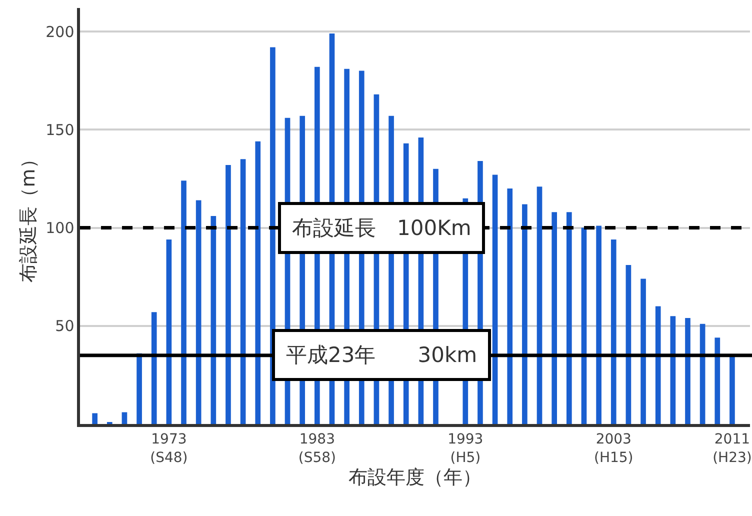  What do you see at coordinates (382, 228) in the screenshot?
I see `ref-line-label: 布設延長 100Km` at bounding box center [382, 228].